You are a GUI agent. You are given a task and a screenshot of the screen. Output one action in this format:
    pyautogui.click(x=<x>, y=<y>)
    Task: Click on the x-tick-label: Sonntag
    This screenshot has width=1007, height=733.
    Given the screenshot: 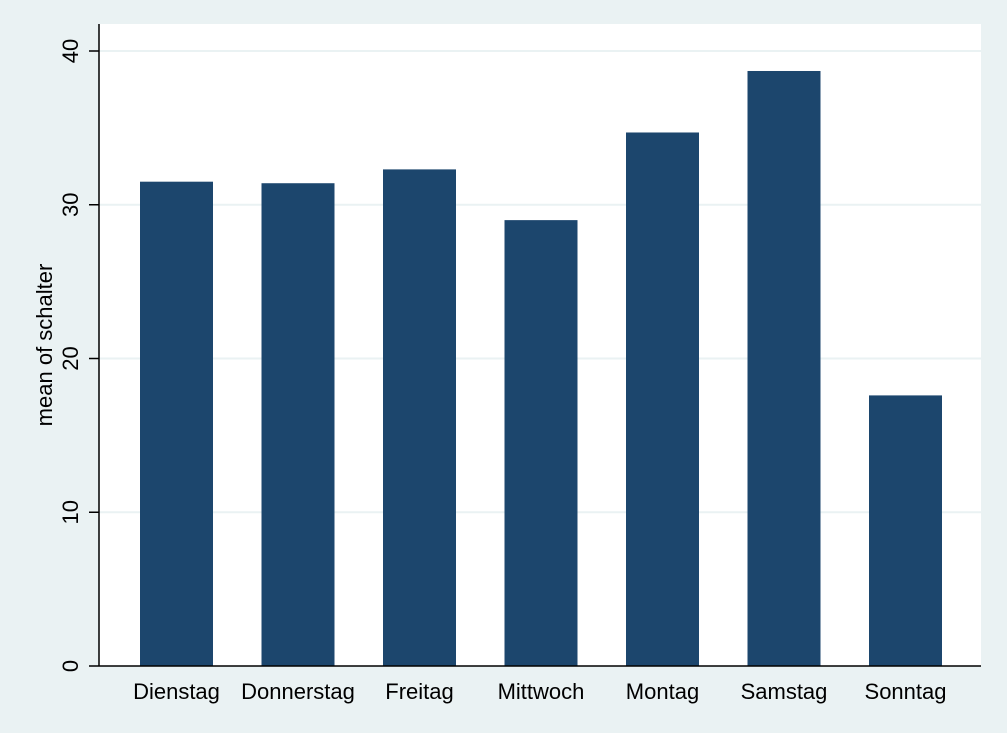 What is the action you would take?
    pyautogui.click(x=906, y=691)
    